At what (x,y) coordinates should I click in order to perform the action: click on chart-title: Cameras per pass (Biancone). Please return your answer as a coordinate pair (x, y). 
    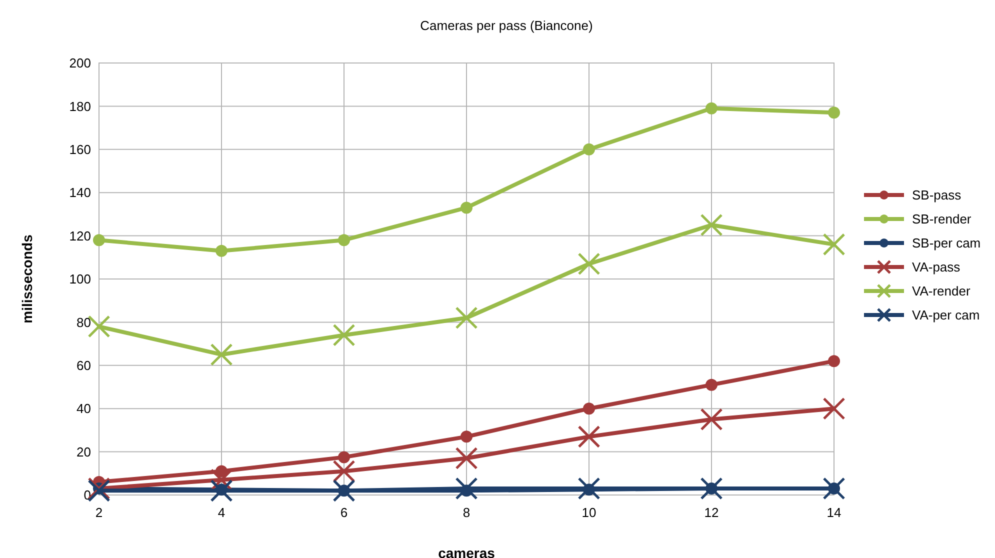
    Looking at the image, I should click on (506, 25).